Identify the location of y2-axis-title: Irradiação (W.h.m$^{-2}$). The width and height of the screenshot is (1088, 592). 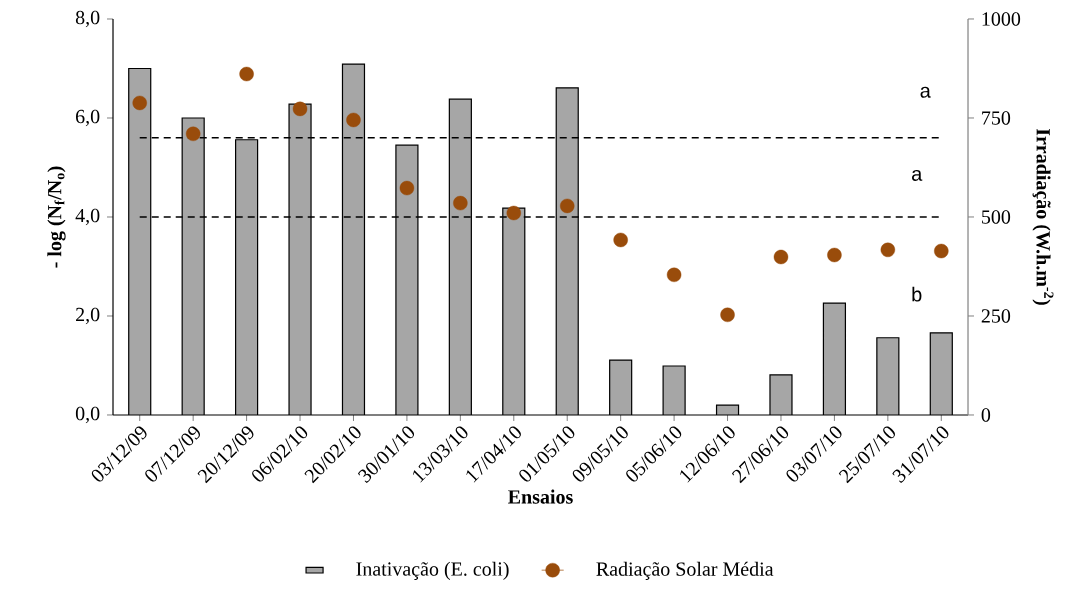
(1043, 216).